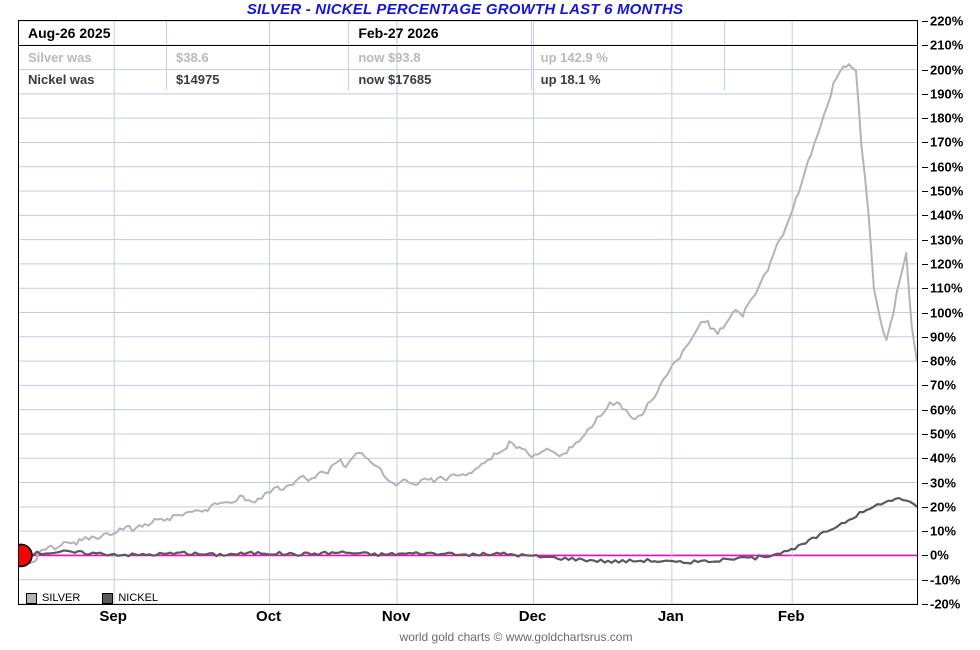 This screenshot has height=650, width=980. I want to click on legend-item-silver: SILVER, so click(53, 598).